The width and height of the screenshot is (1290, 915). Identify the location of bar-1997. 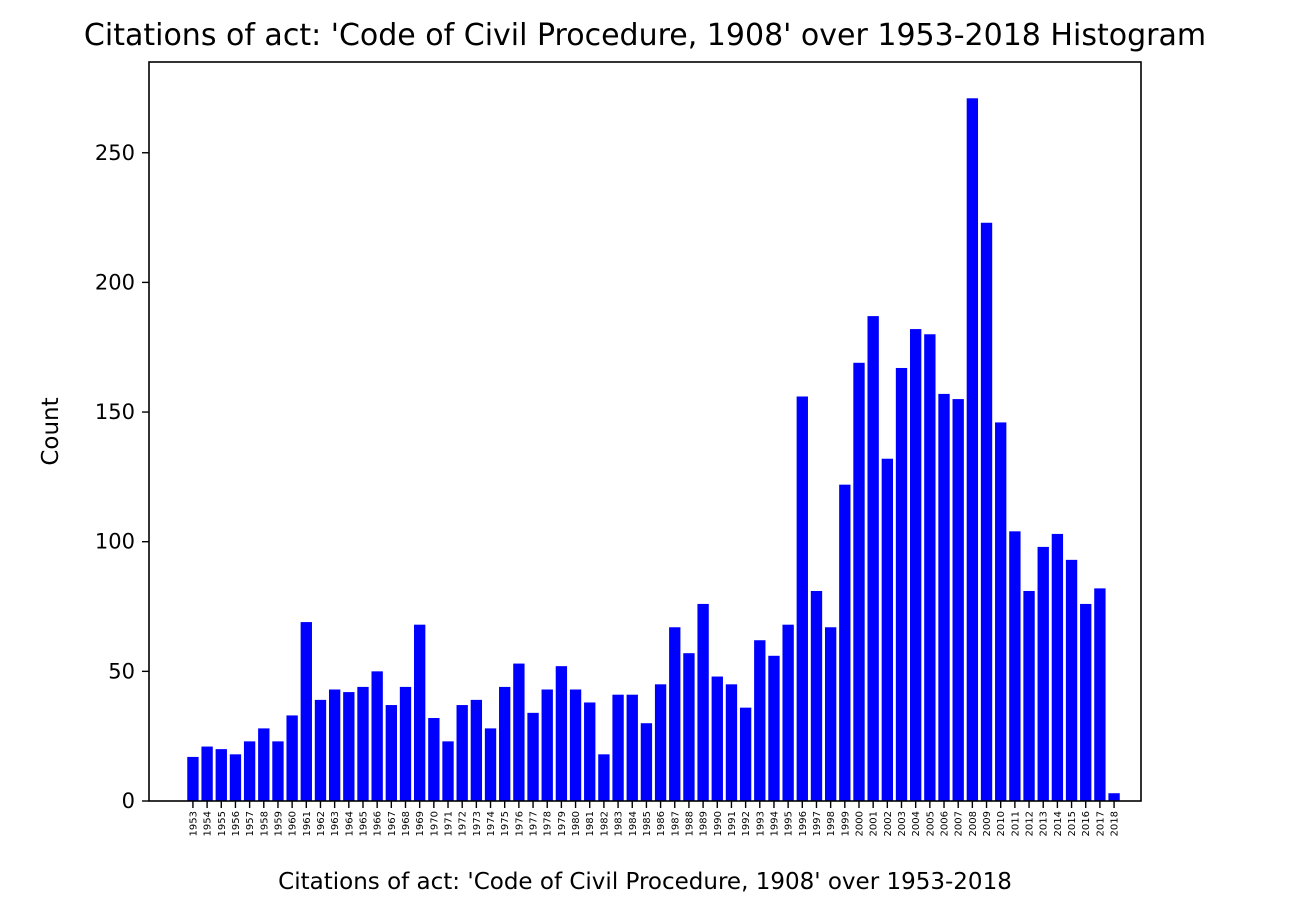
(816, 695).